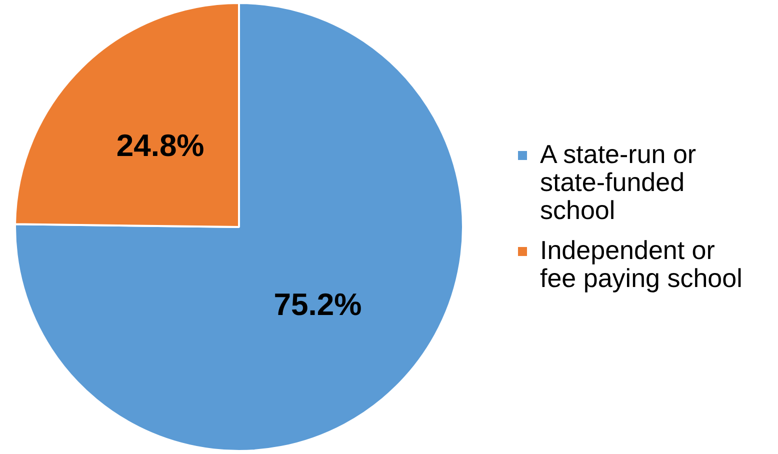 The image size is (778, 454). I want to click on data-label: 24.8%, so click(160, 145).